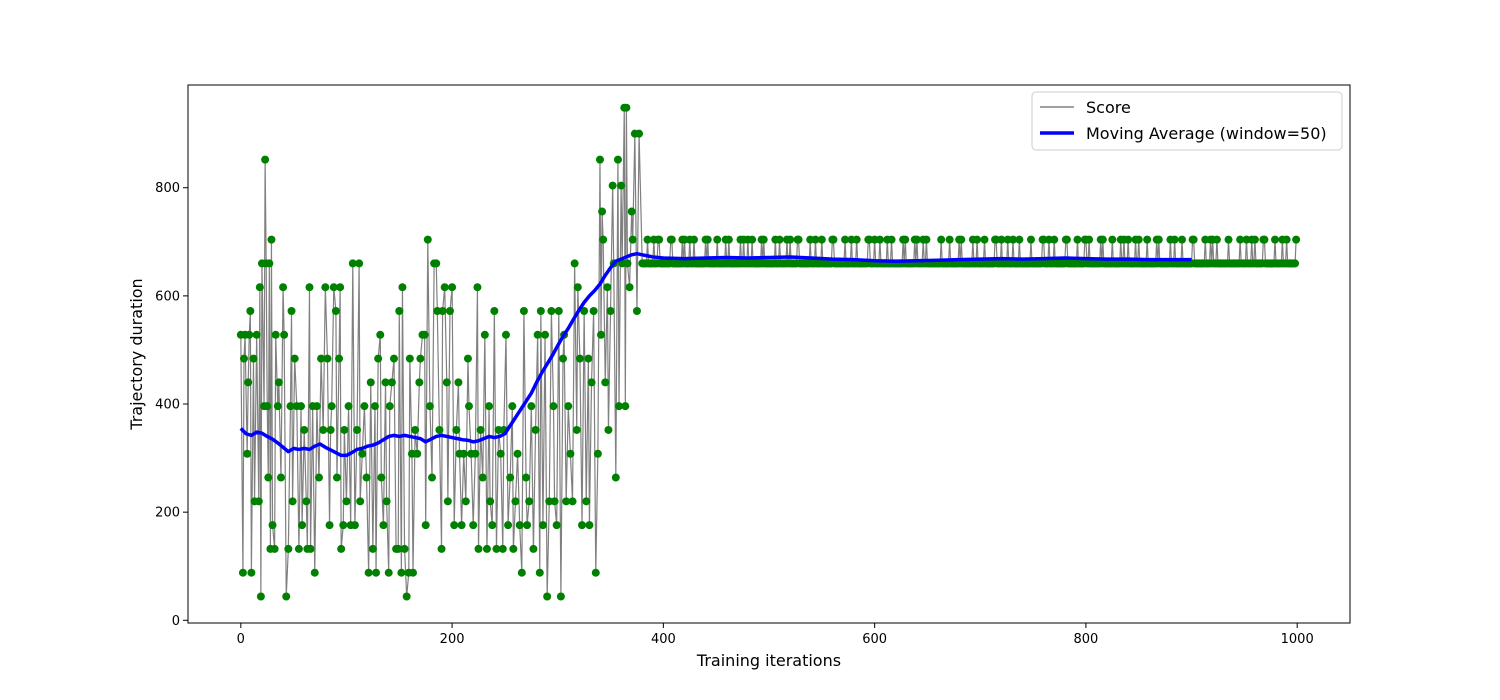 The height and width of the screenshot is (700, 1500). Describe the element at coordinates (136, 354) in the screenshot. I see `y-axis-label: Trajectory duration` at that location.